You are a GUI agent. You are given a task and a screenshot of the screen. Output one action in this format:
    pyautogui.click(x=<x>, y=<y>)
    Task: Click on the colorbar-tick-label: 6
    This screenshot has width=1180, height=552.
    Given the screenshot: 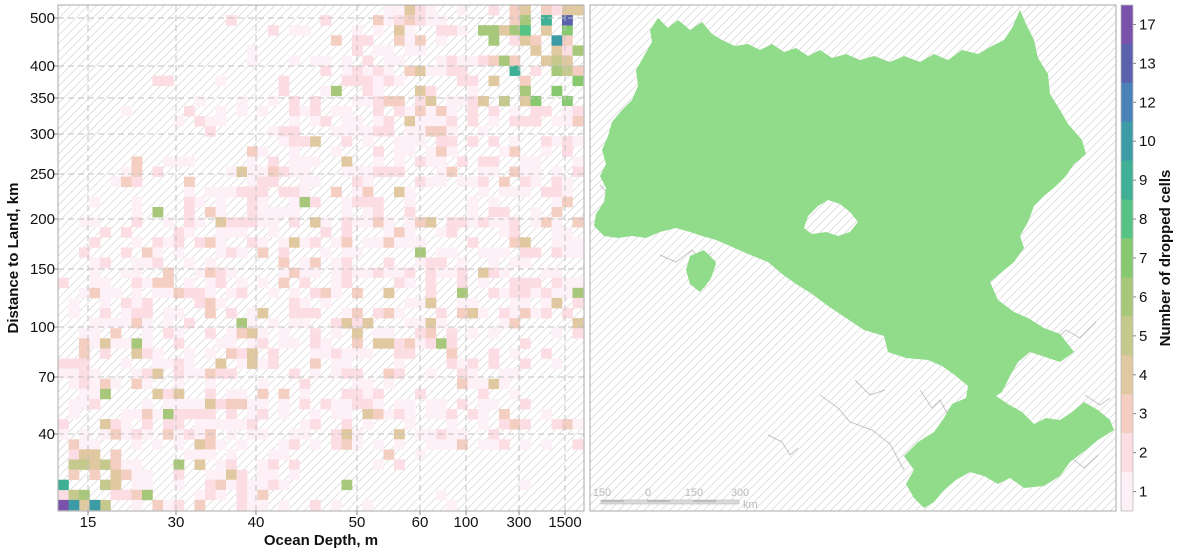 What is the action you would take?
    pyautogui.click(x=1143, y=297)
    